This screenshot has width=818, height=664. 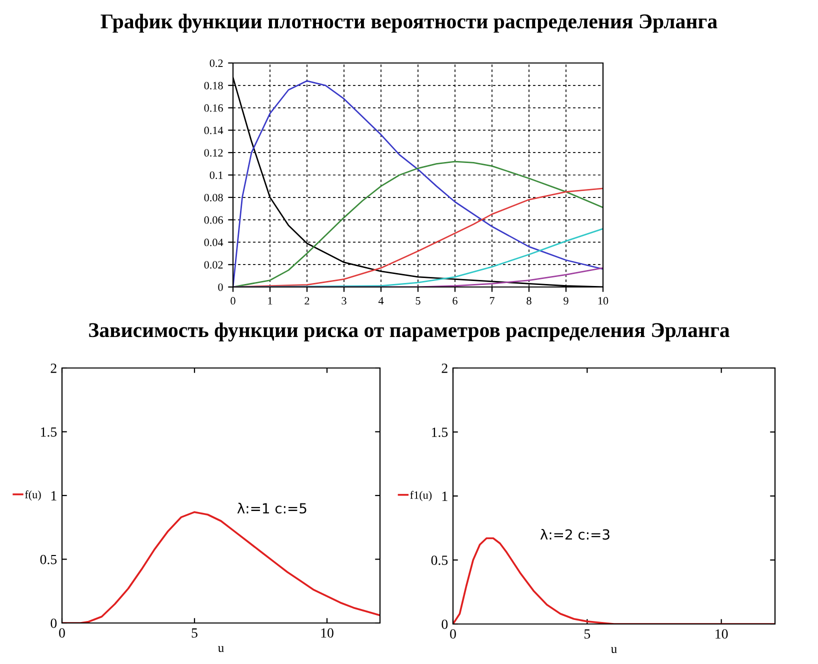 I want to click on y-tick-label: 0.16, so click(x=213, y=108).